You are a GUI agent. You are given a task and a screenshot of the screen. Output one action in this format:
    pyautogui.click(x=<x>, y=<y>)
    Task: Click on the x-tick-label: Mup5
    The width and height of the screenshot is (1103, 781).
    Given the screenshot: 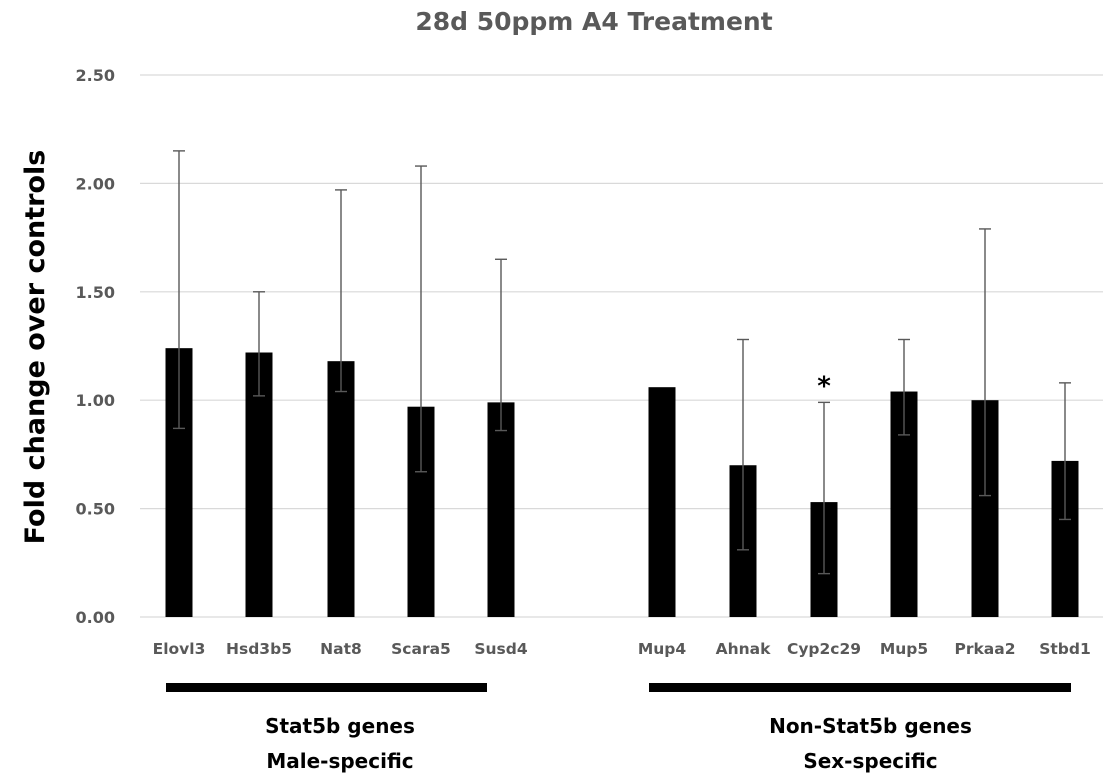 What is the action you would take?
    pyautogui.click(x=904, y=649)
    